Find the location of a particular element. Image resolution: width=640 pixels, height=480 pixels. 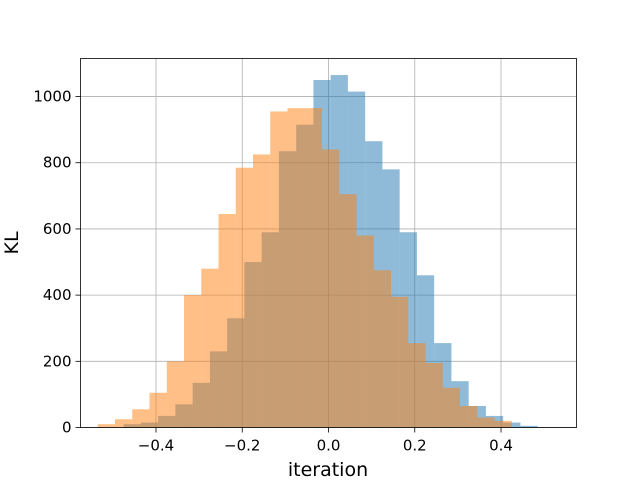

x-tick-label-3: 0.2 is located at coordinates (415, 446).